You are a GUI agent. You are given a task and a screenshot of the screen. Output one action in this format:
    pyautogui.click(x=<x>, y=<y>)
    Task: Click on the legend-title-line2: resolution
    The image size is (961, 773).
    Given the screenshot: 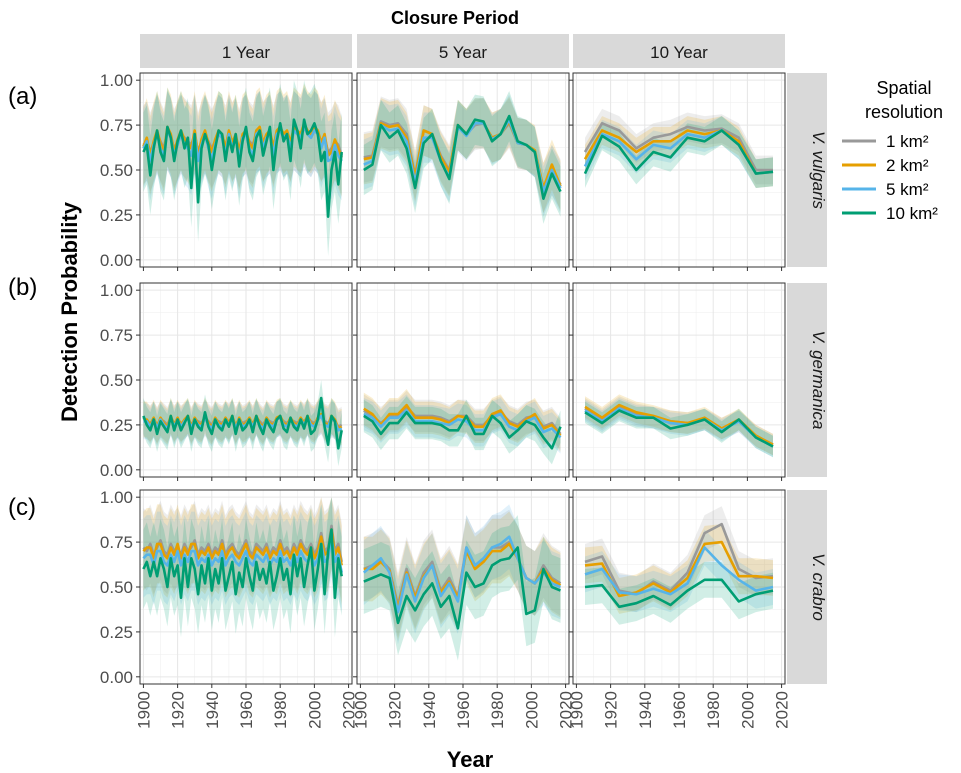 What is the action you would take?
    pyautogui.click(x=904, y=112)
    